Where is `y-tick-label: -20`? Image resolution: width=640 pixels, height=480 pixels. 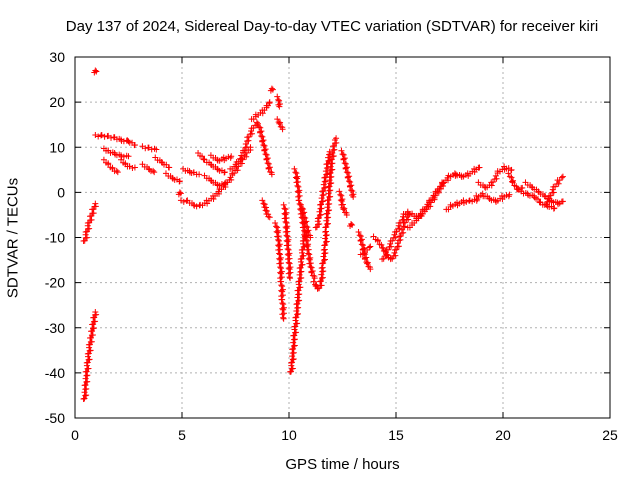
y-tick-label: -20 is located at coordinates (55, 283).